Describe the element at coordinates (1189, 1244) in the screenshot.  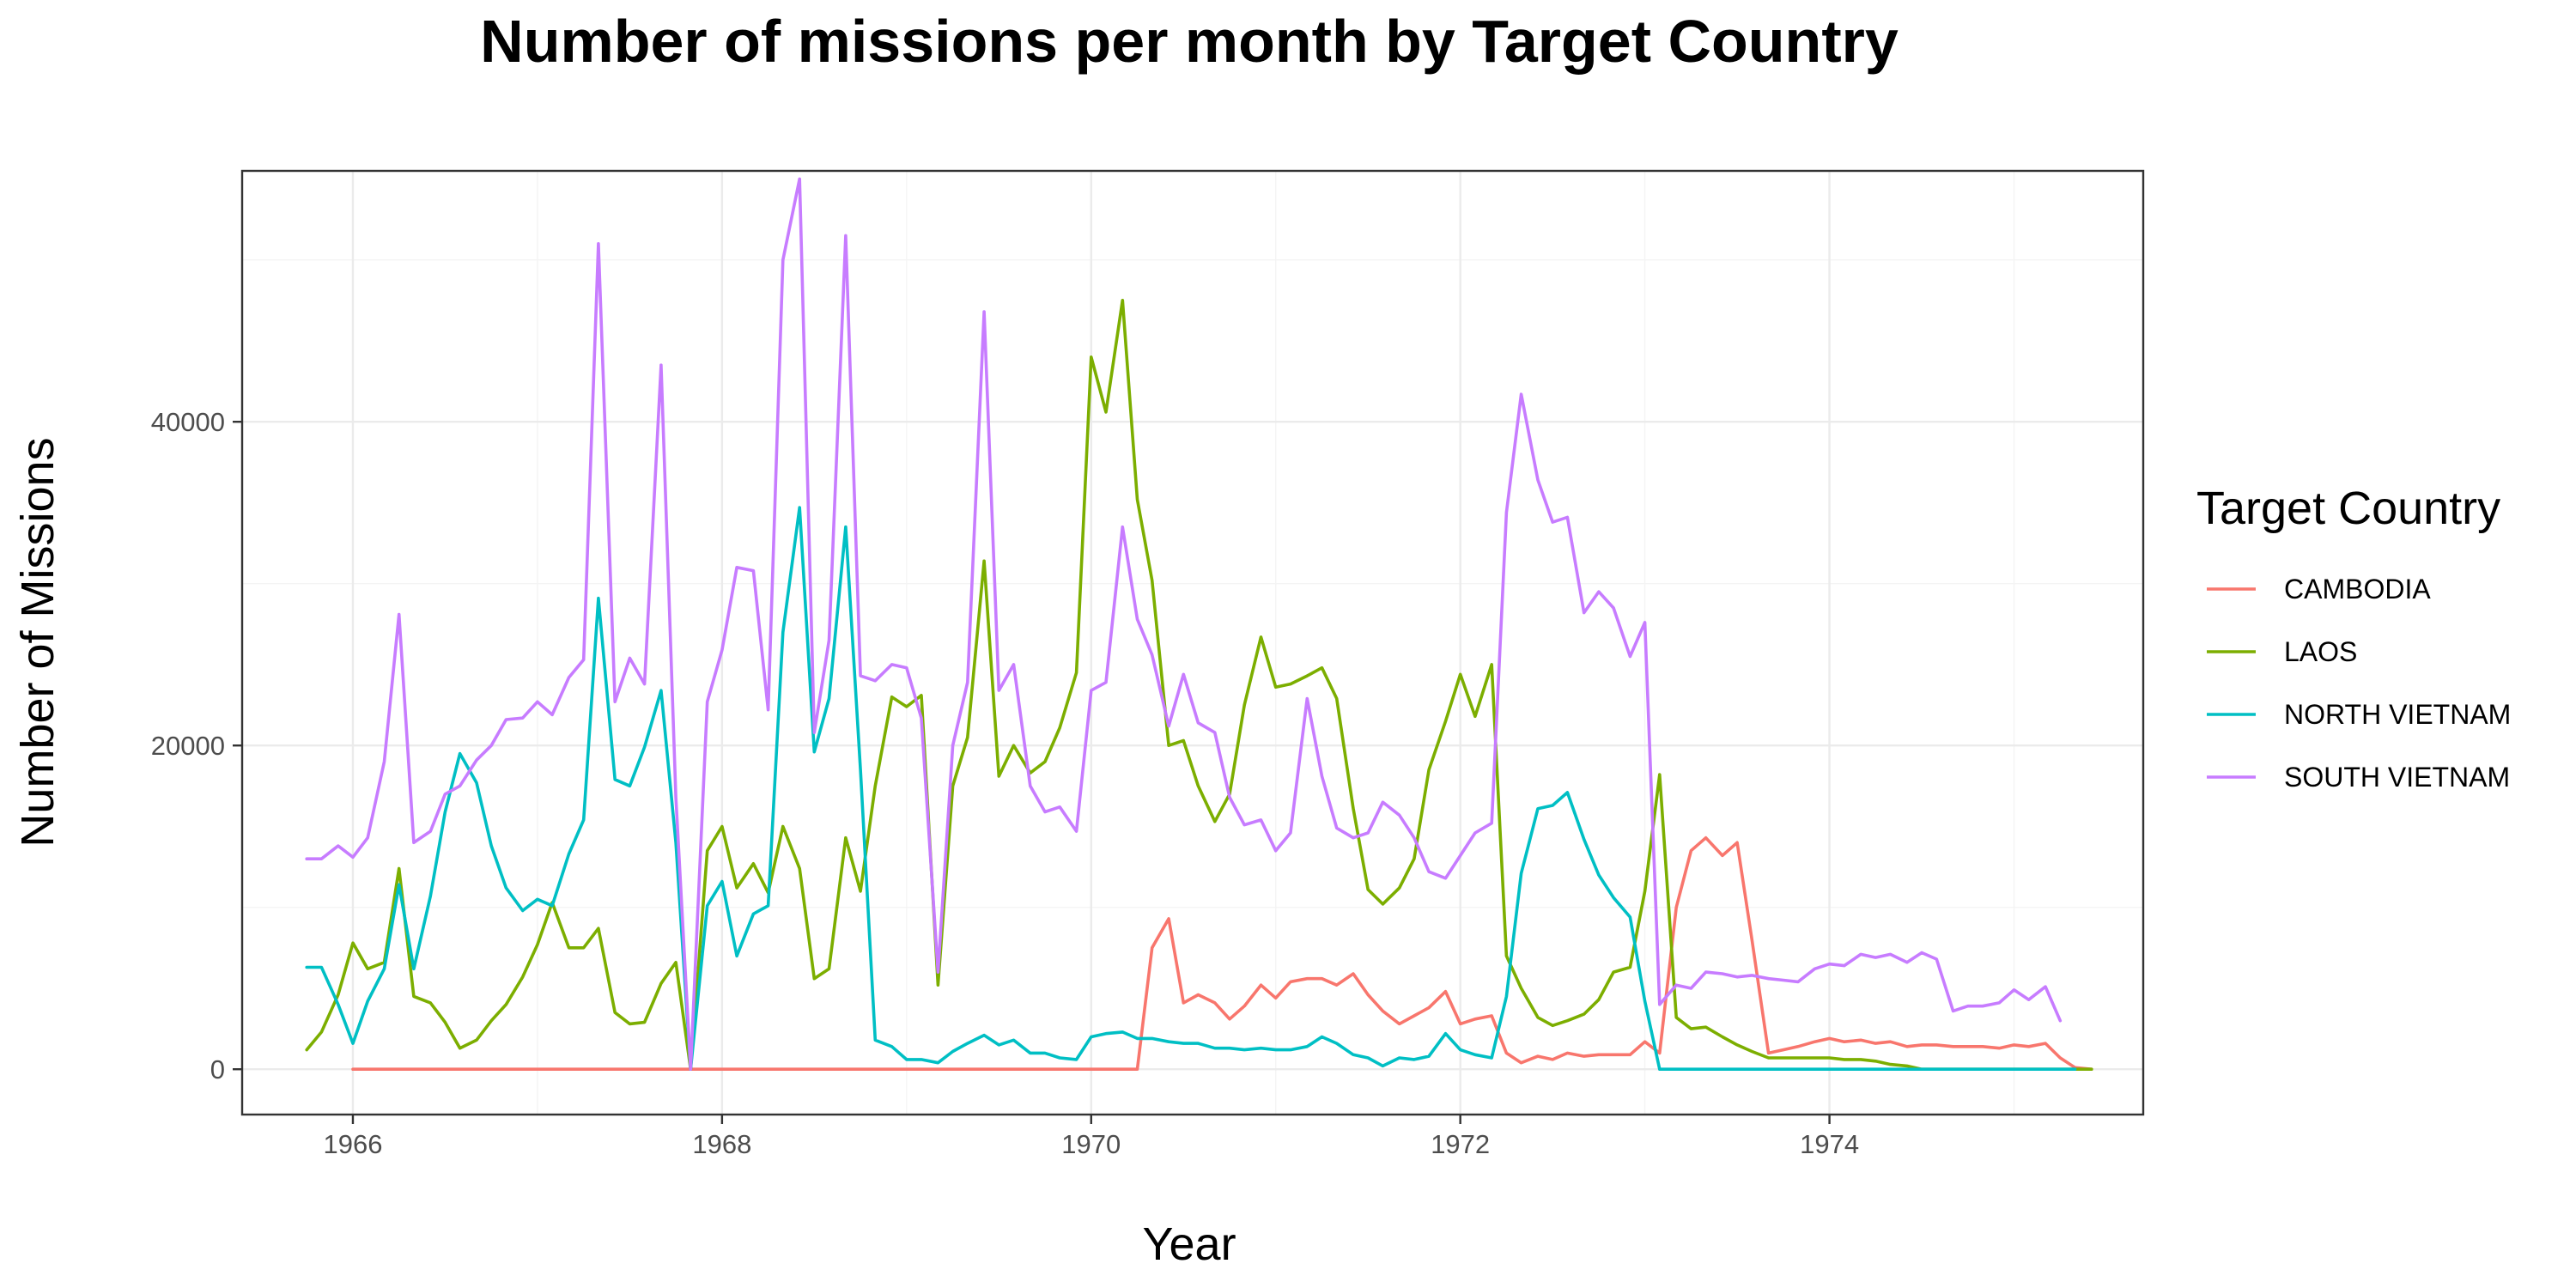
I see `x-axis-title: Year` at that location.